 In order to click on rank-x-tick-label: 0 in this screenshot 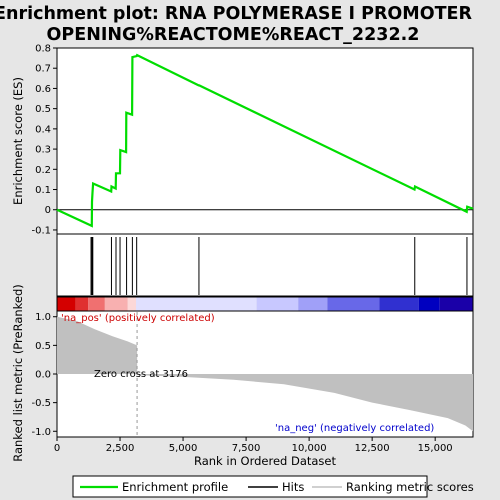, I will do `click(57, 448)`.